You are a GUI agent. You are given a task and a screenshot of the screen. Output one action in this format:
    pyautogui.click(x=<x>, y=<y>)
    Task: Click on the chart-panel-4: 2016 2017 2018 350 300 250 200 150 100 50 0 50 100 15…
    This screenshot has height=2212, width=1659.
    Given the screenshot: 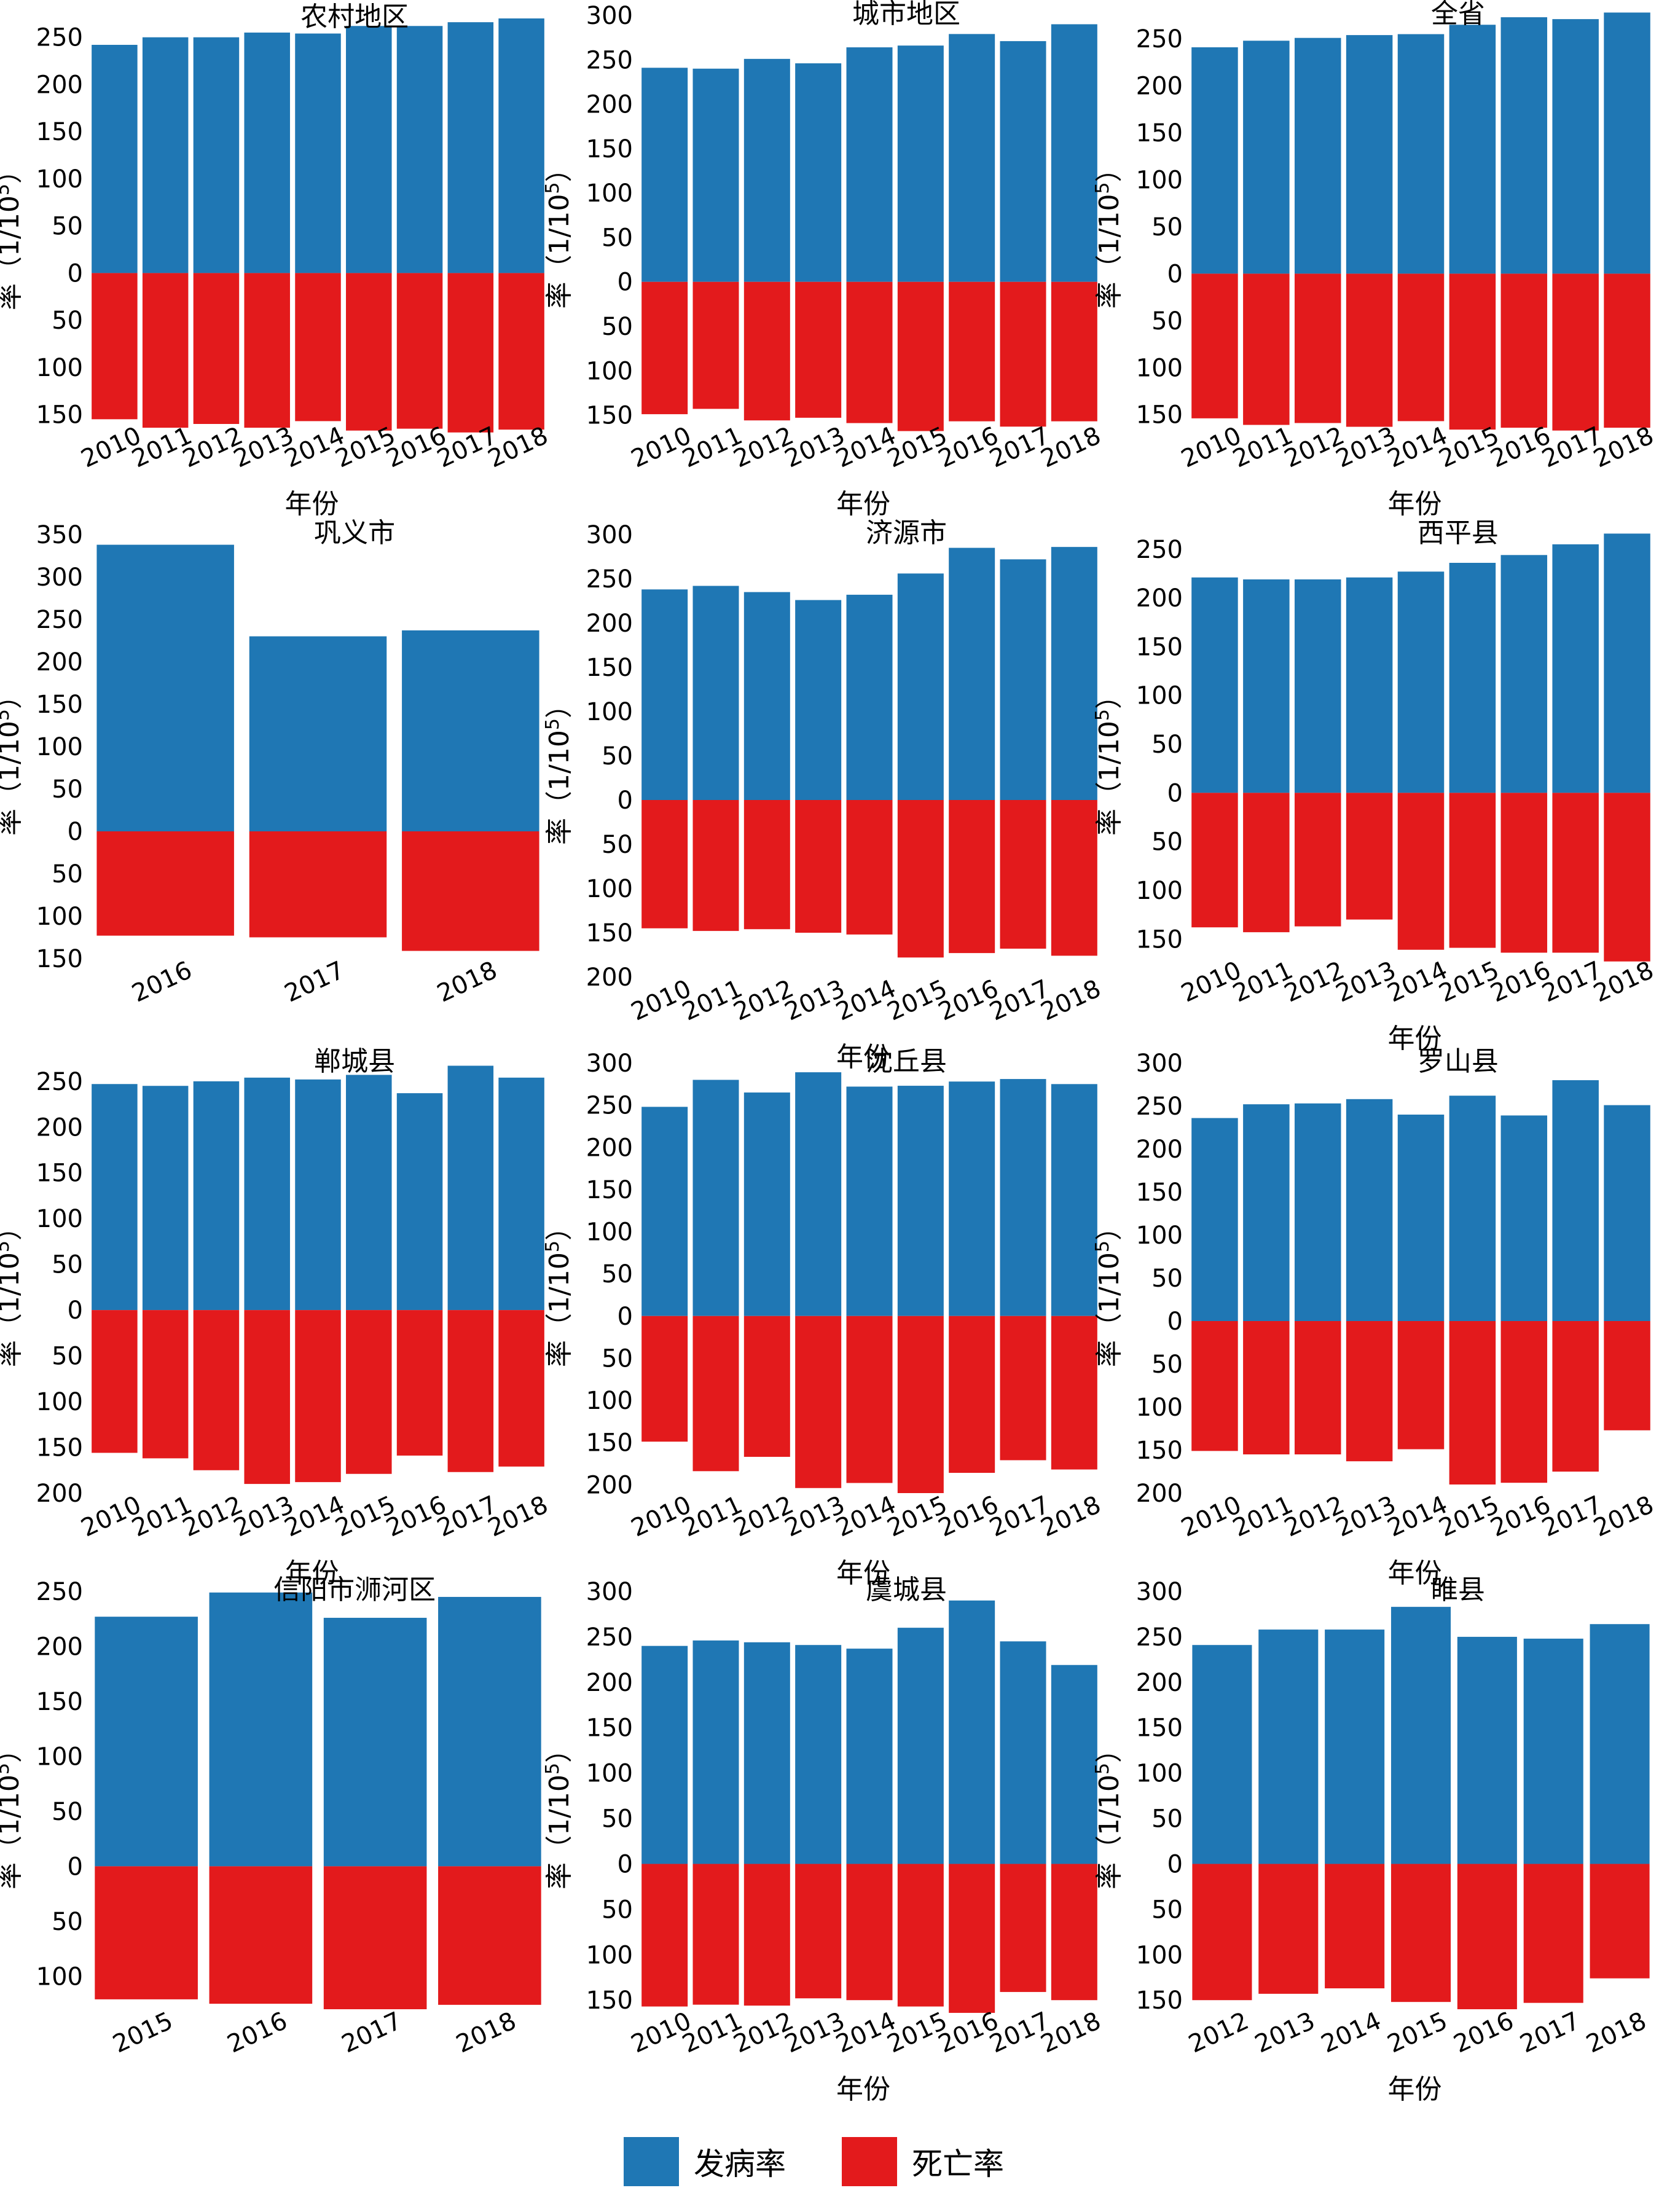 What is the action you would take?
    pyautogui.click(x=269, y=762)
    